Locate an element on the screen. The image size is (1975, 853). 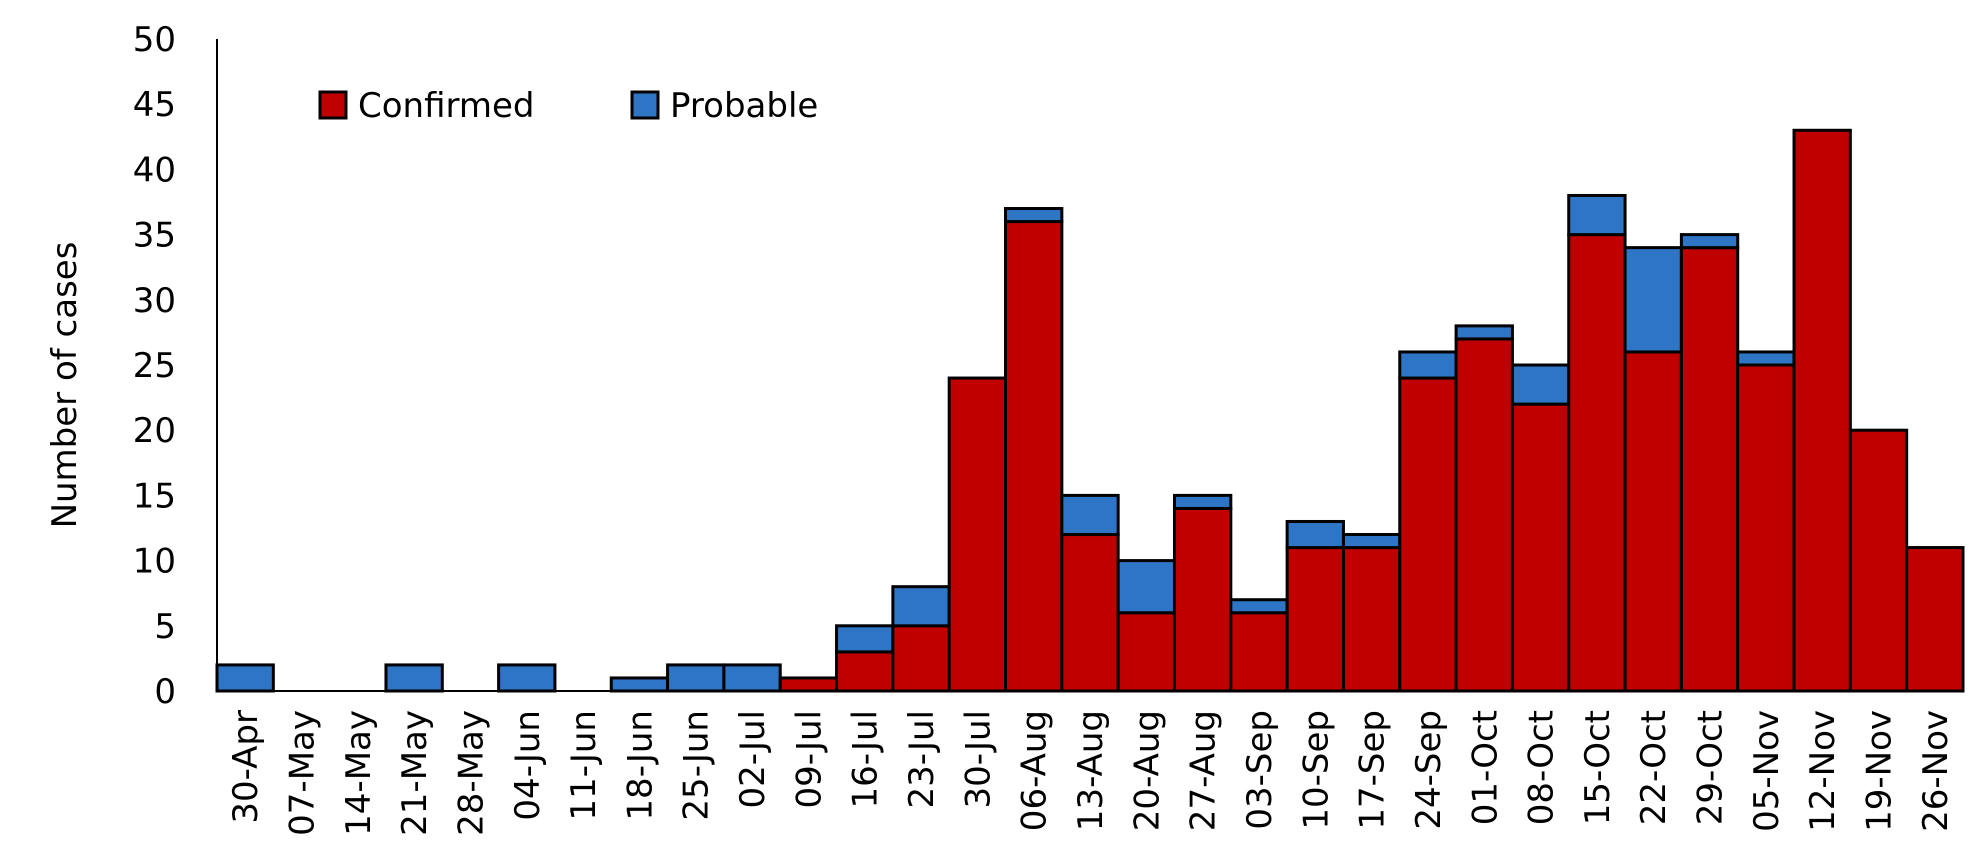
bar-probable-02-jul is located at coordinates (752, 678).